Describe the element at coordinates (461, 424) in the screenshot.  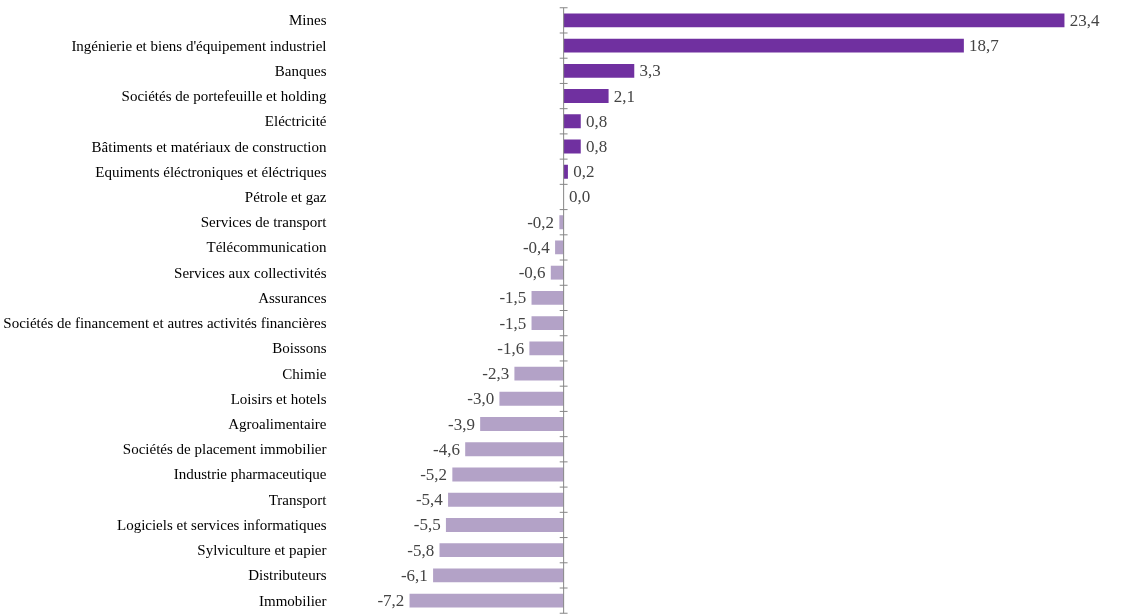
I see `data-label: -3,9` at that location.